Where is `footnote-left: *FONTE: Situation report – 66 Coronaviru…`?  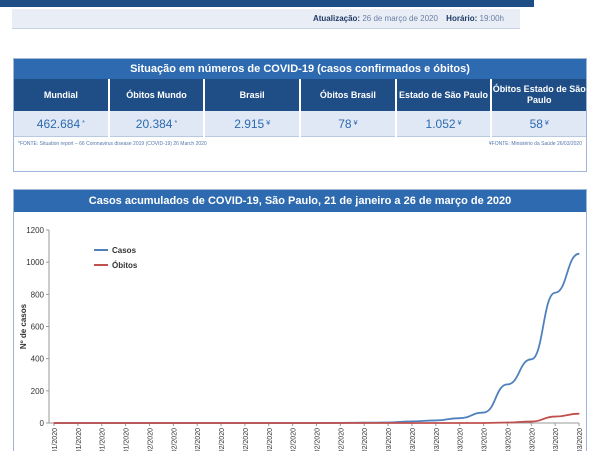 footnote-left: *FONTE: Situation report – 66 Coronaviru… is located at coordinates (112, 144).